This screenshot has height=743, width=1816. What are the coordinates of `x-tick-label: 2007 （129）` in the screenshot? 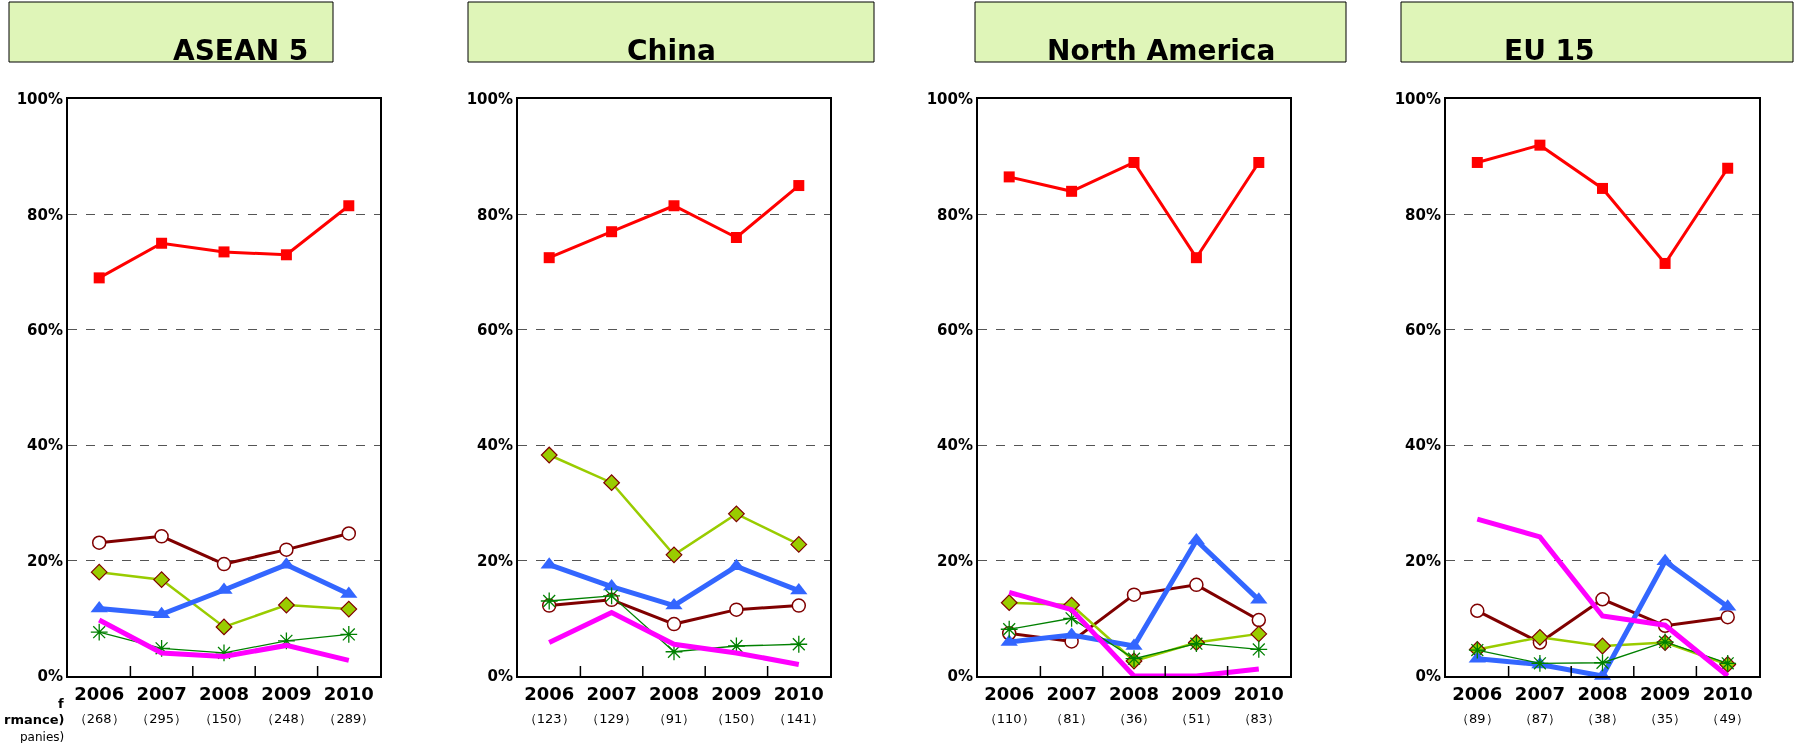 It's located at (612, 704).